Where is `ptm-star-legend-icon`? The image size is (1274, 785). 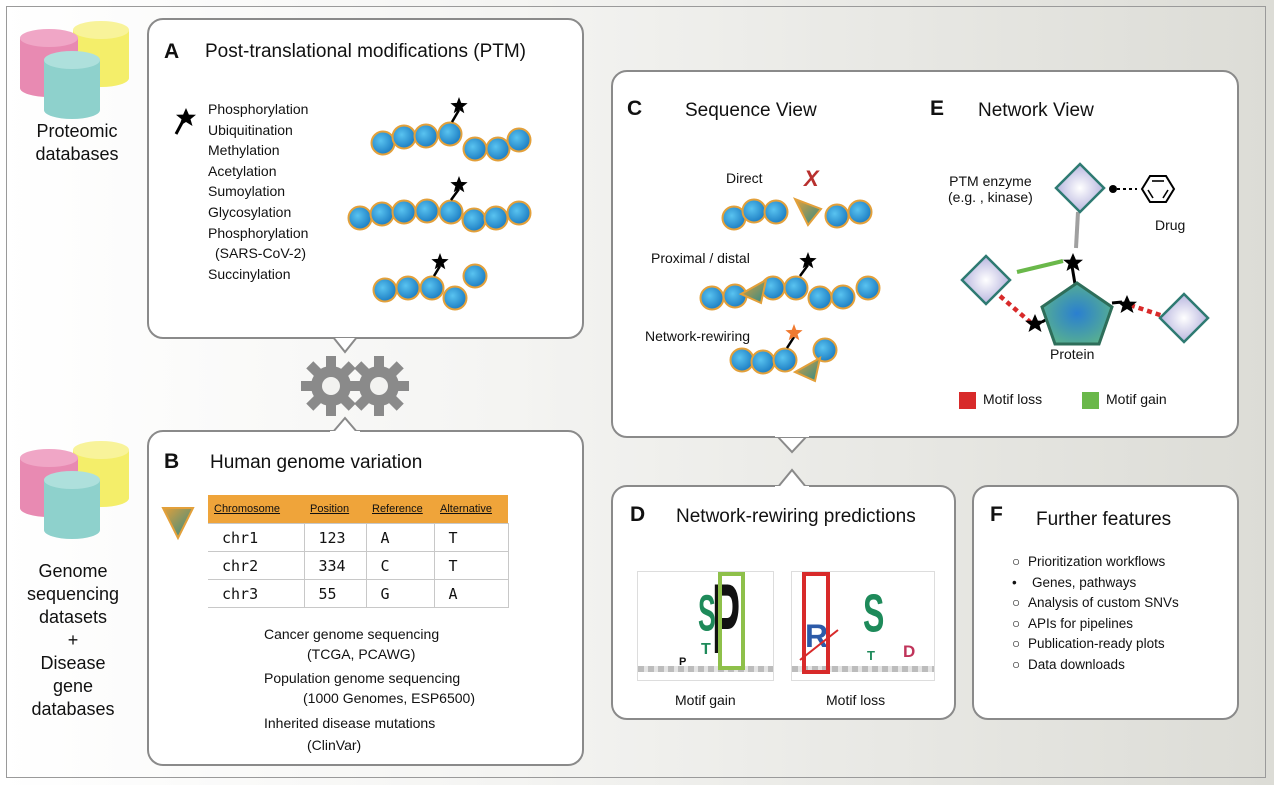 ptm-star-legend-icon is located at coordinates (185, 121).